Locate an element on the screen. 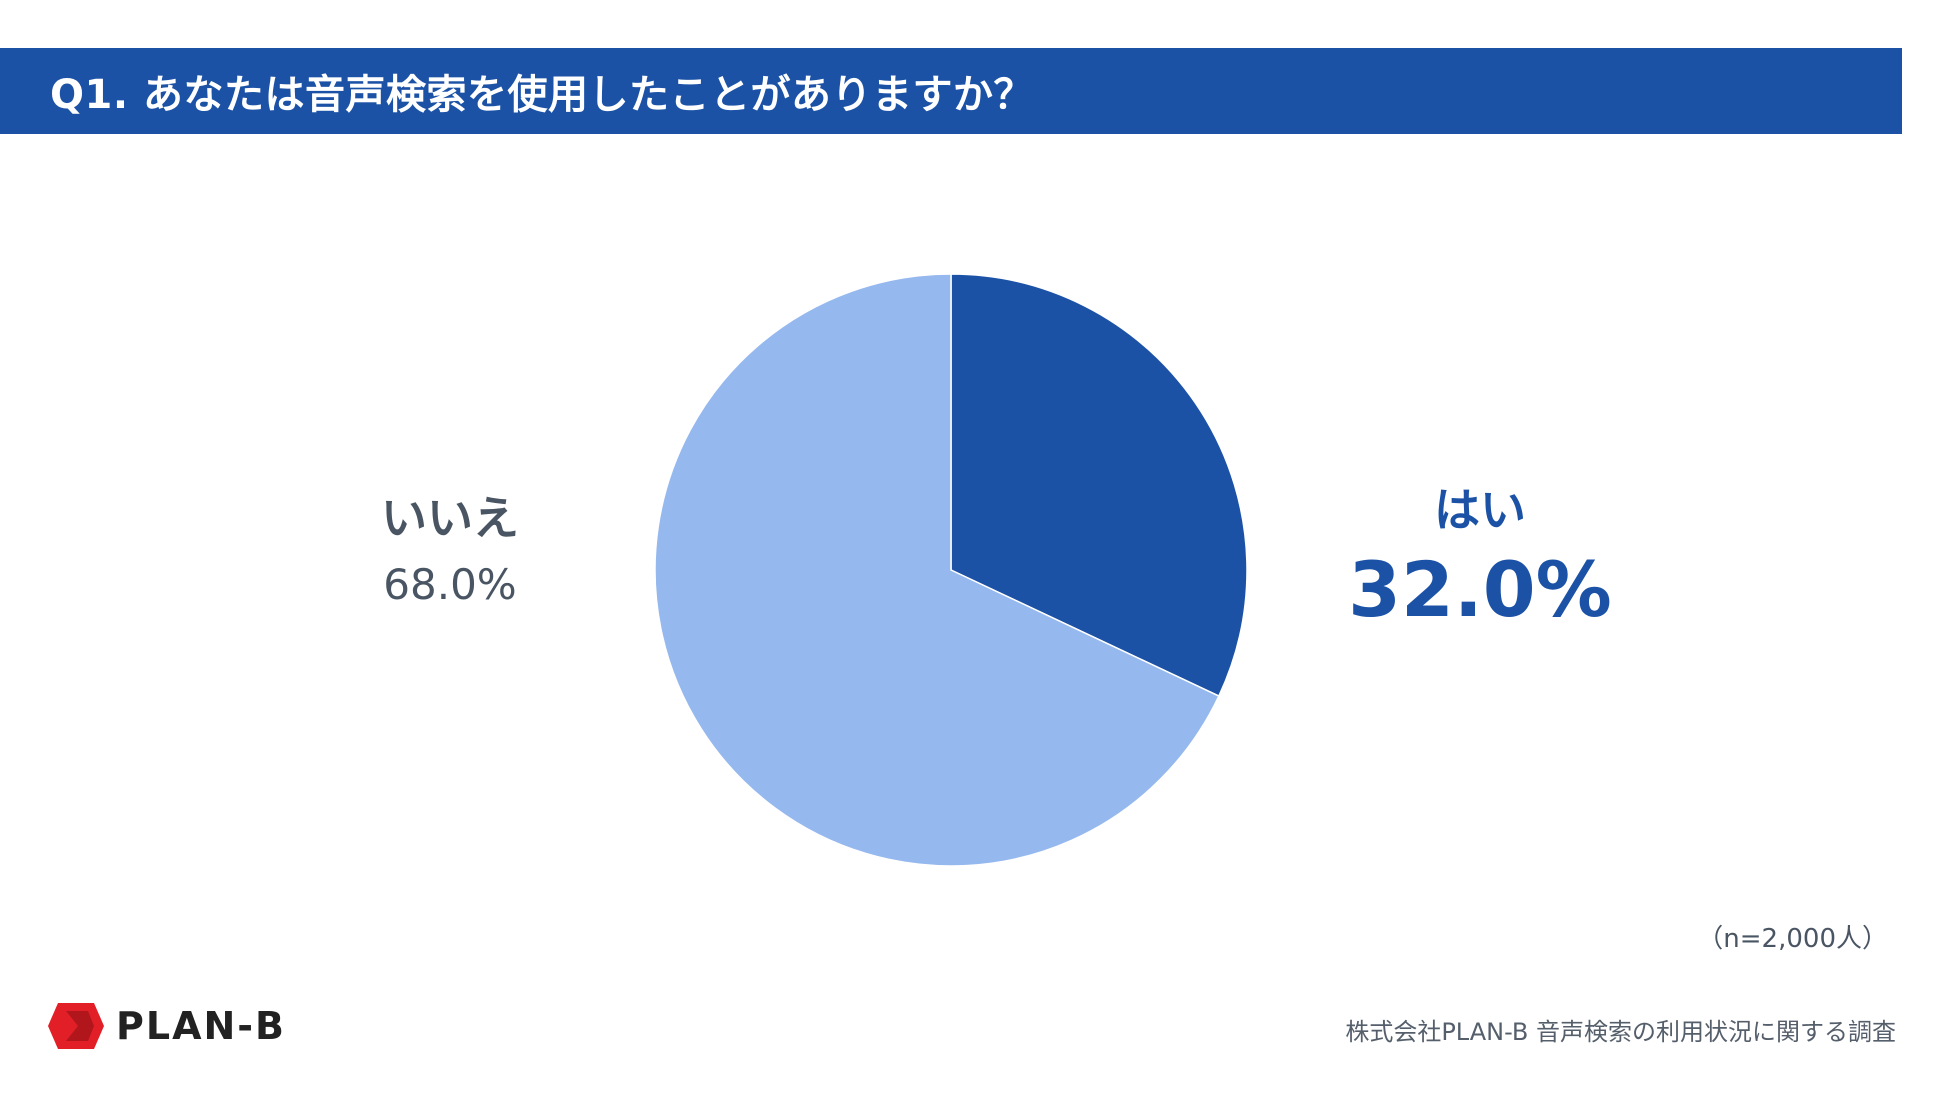 This screenshot has height=1097, width=1950. label-yes-name: はい is located at coordinates (1480, 510).